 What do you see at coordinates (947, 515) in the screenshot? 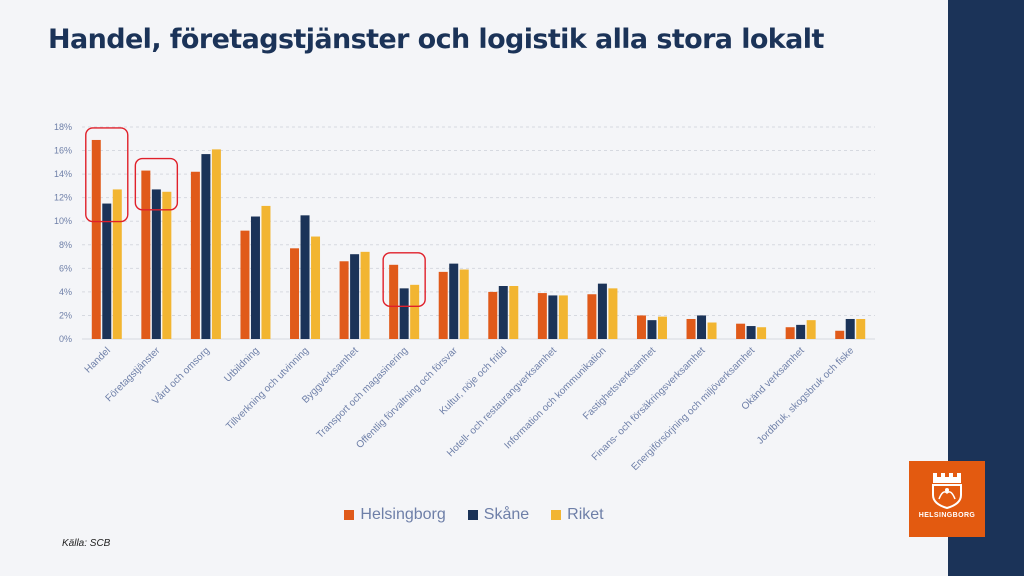
I see `logo-text: HELSINGBORG` at bounding box center [947, 515].